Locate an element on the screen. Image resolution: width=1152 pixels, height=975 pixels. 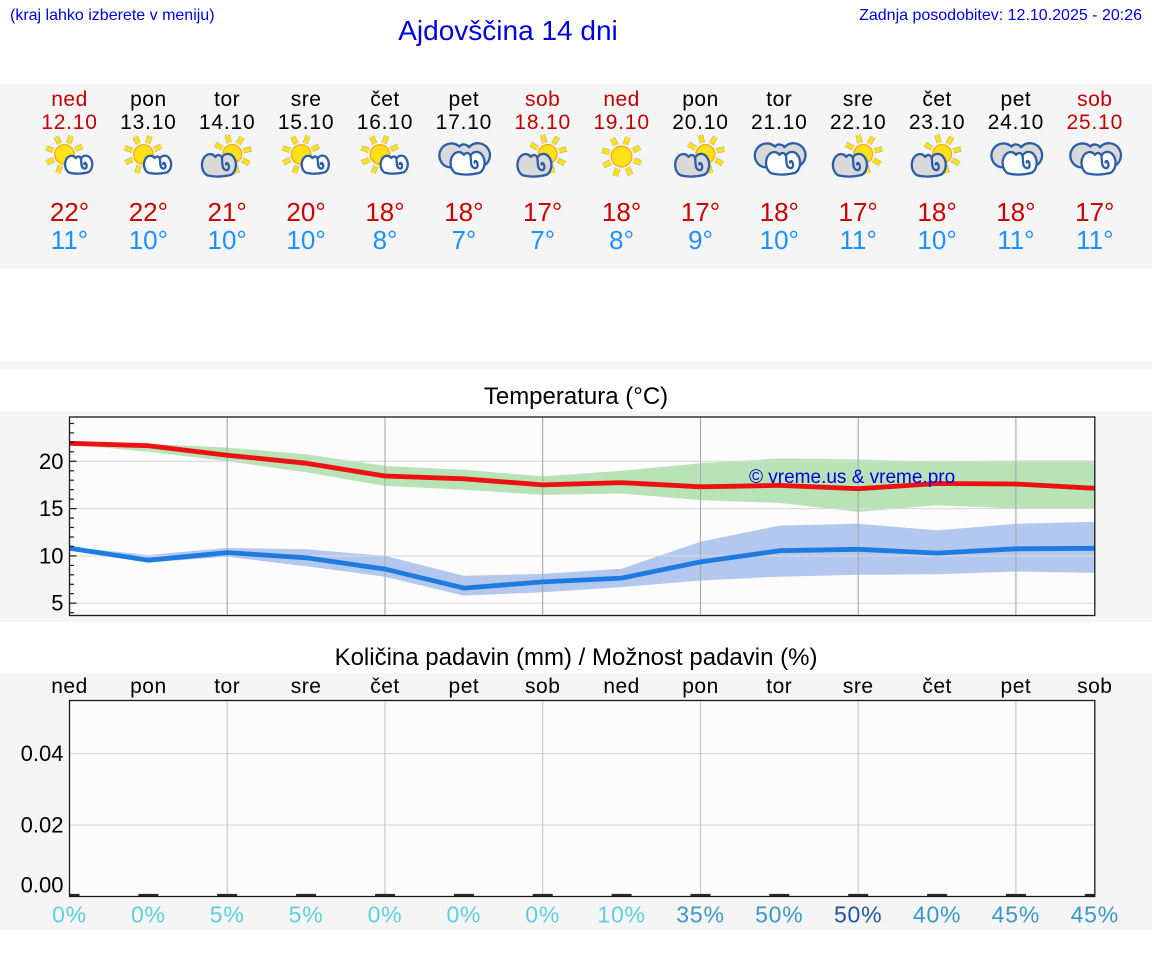
svg-text: 10% is located at coordinates (621, 914).